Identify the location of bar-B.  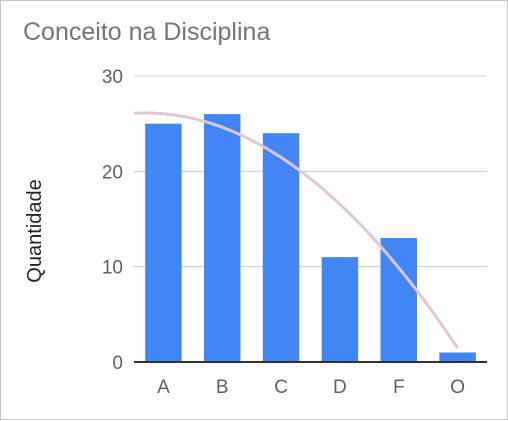
(222, 238).